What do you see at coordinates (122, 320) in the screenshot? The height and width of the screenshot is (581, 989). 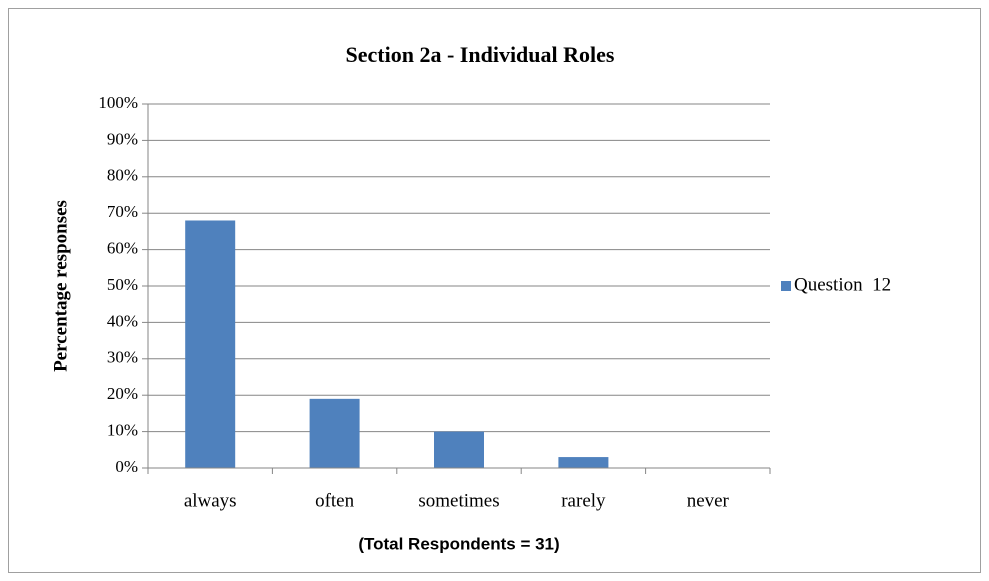 I see `y-tick-label: 40%` at bounding box center [122, 320].